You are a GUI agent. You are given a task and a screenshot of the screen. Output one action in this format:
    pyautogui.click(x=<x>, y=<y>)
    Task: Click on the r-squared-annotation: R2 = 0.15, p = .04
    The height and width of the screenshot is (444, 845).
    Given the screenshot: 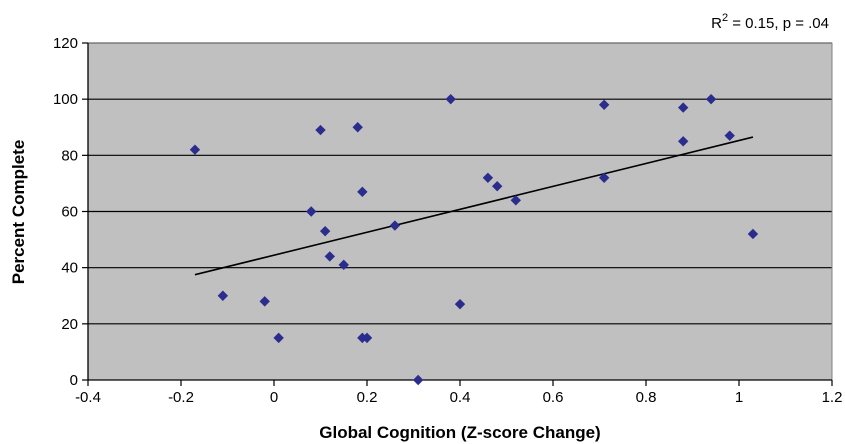 What is the action you would take?
    pyautogui.click(x=770, y=22)
    